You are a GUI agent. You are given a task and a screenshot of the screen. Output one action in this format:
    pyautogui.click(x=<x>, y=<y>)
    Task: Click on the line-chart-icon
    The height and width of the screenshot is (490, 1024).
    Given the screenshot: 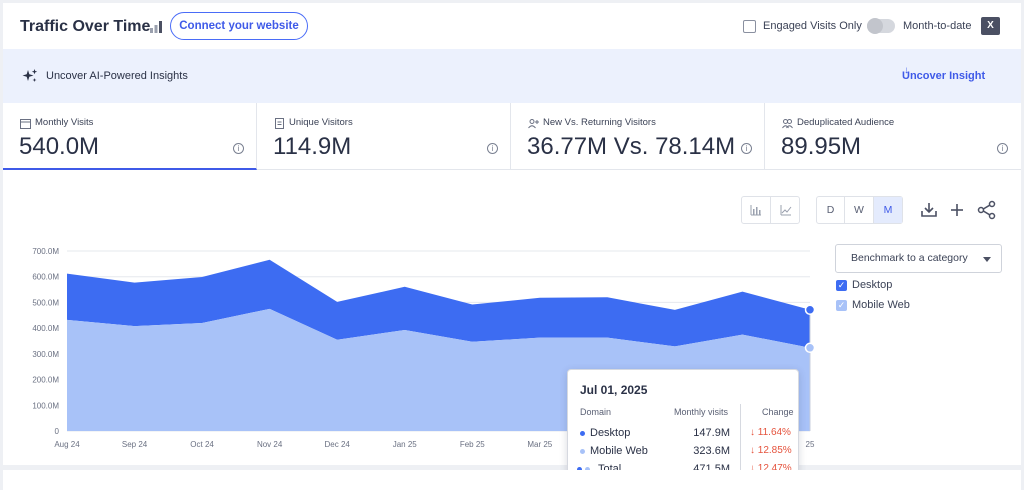 What is the action you would take?
    pyautogui.click(x=785, y=210)
    